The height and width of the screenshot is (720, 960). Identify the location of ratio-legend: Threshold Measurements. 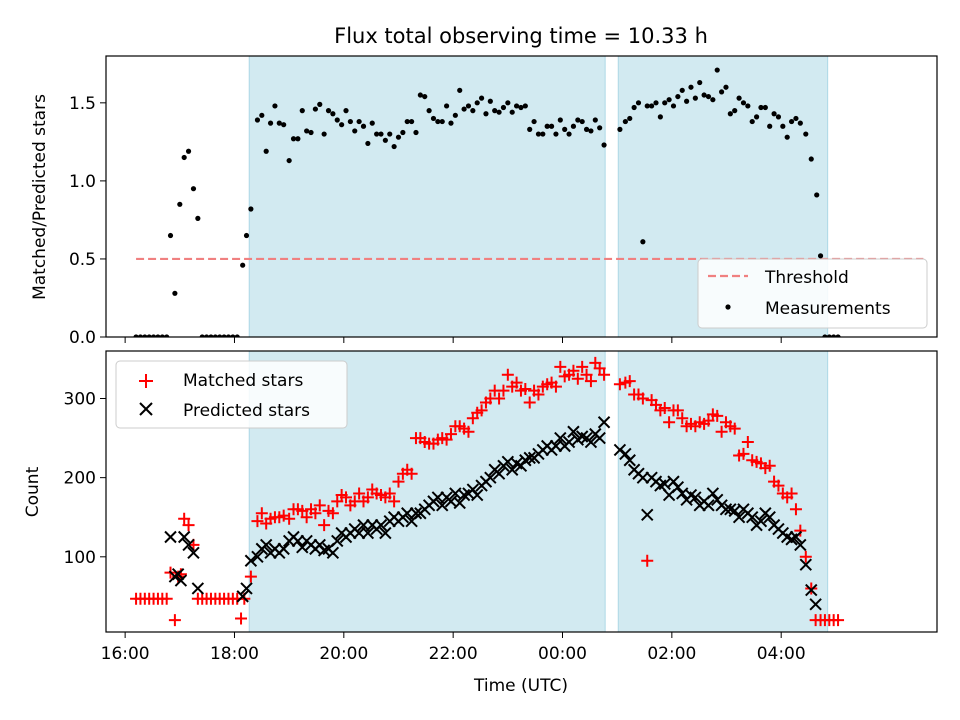
(812, 293).